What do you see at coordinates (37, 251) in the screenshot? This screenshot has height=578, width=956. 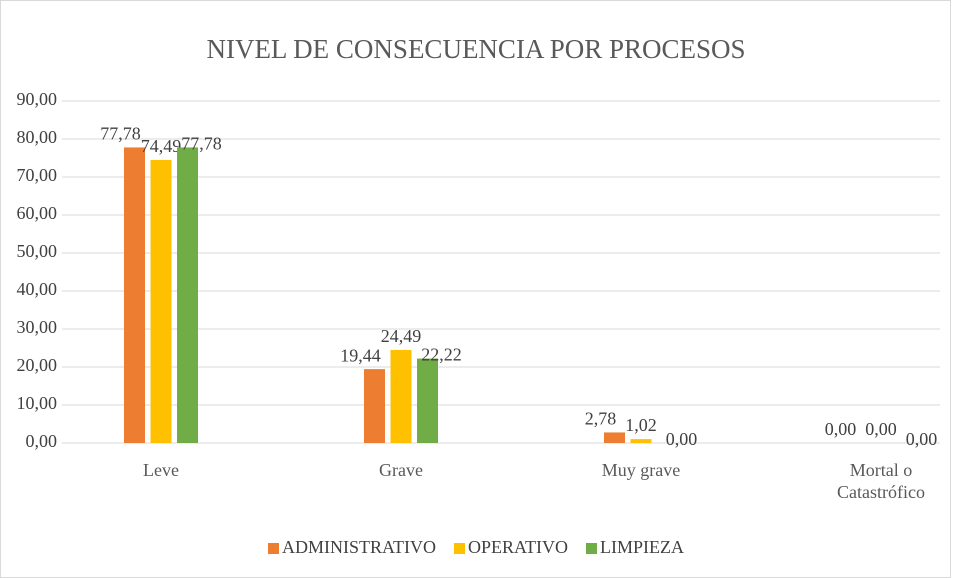 I see `y-tick-label: 50,00` at bounding box center [37, 251].